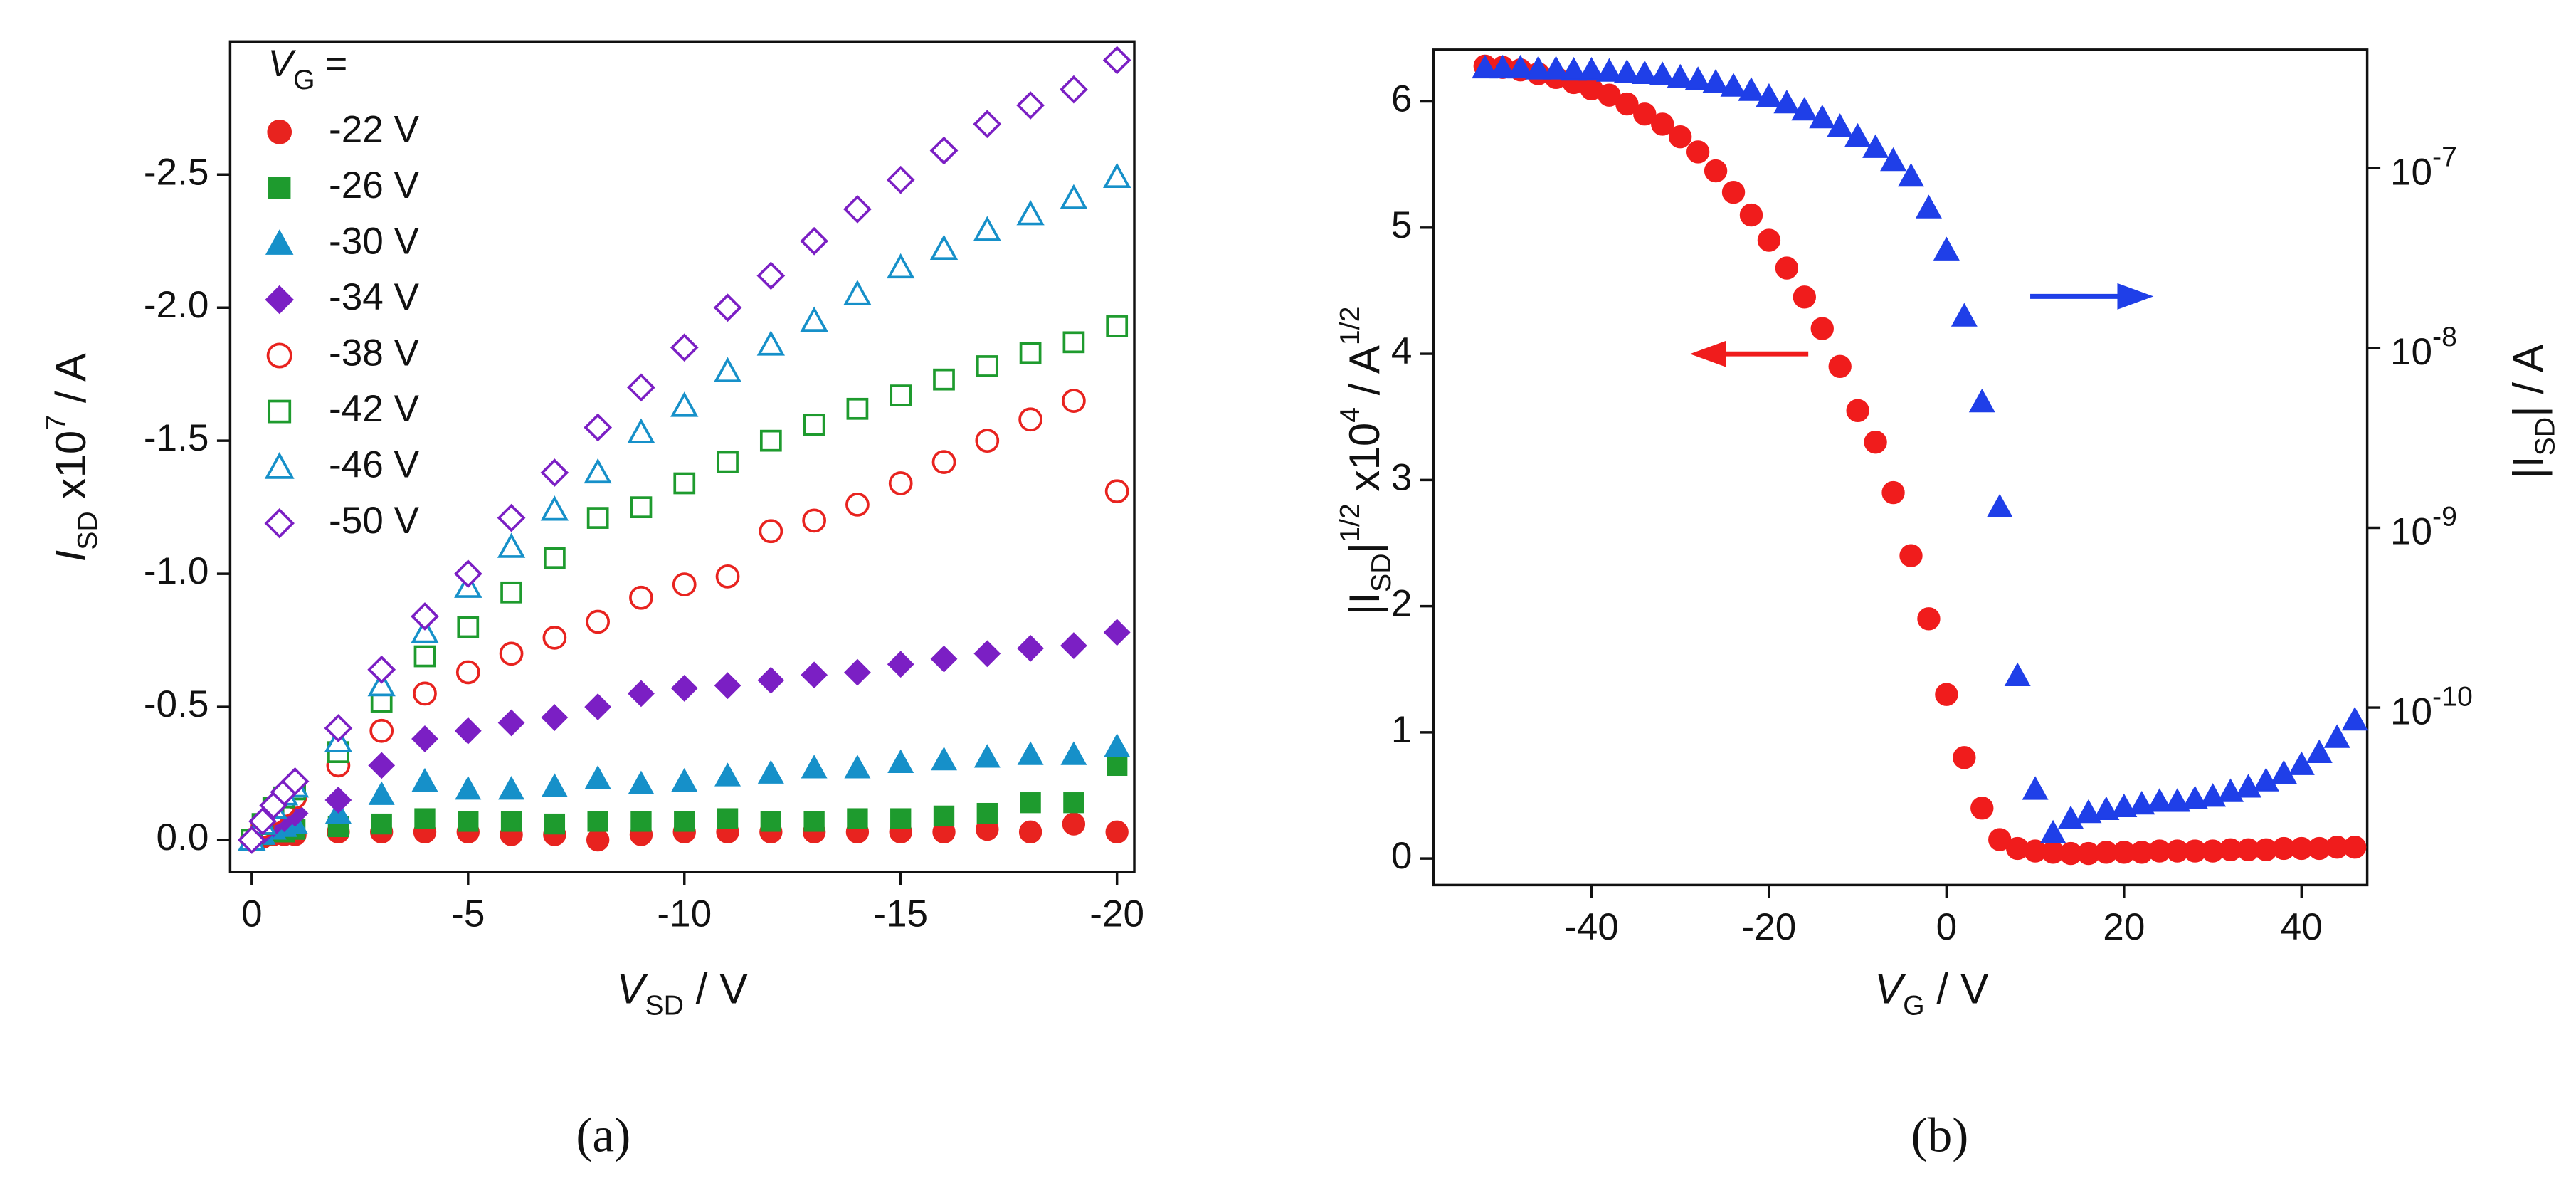 This screenshot has height=1188, width=2576. Describe the element at coordinates (331, 64) in the screenshot. I see `label-part: =` at that location.